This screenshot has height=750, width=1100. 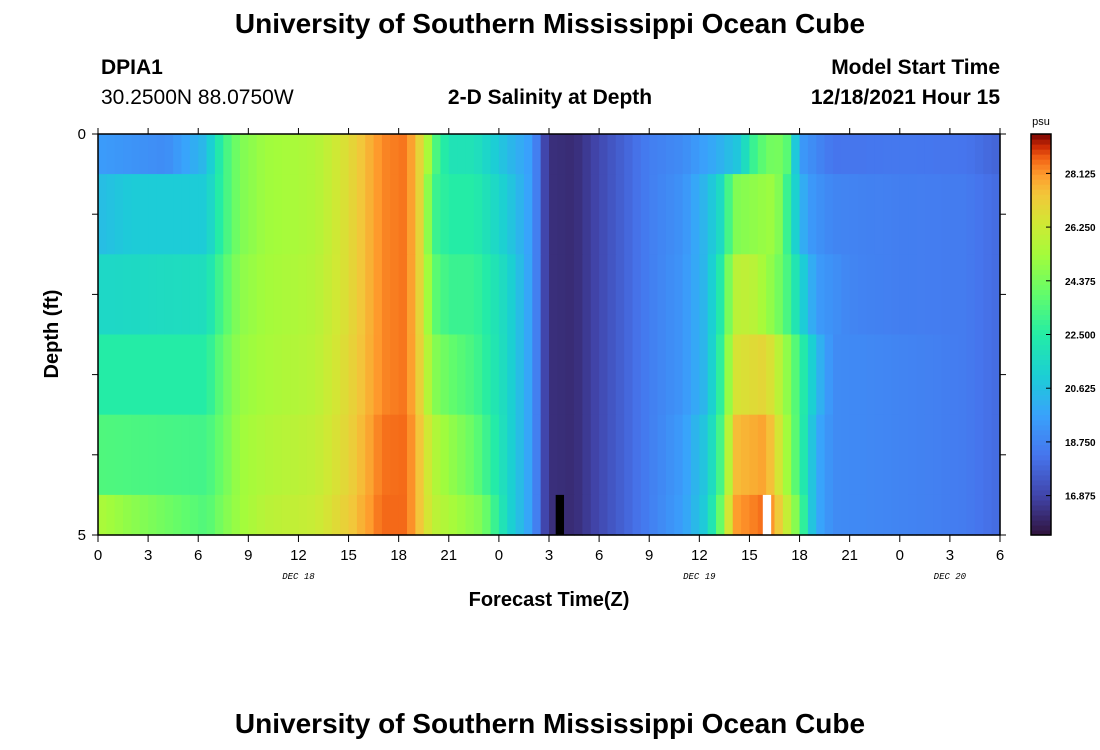 What do you see at coordinates (599, 555) in the screenshot?
I see `x-tick-label: 6` at bounding box center [599, 555].